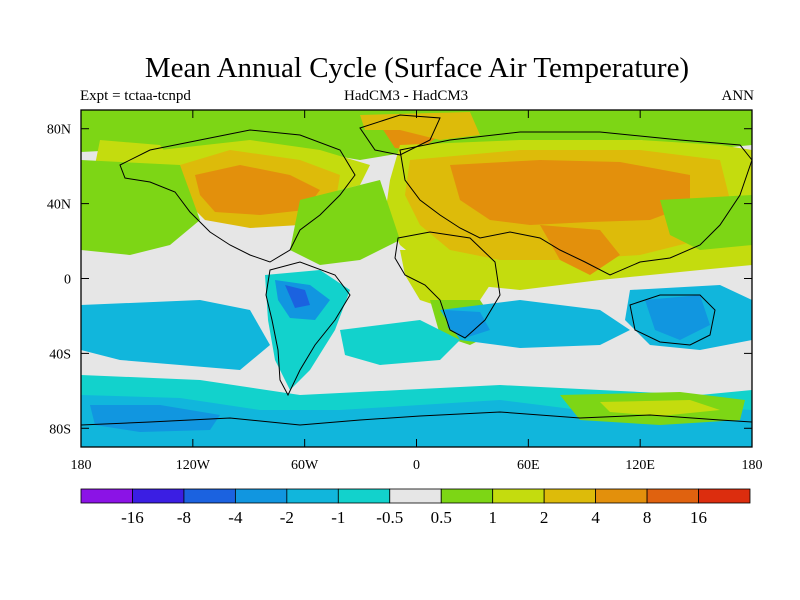 Image resolution: width=800 pixels, height=600 pixels. Describe the element at coordinates (175, 335) in the screenshot. I see `south-pacific-cool` at that location.